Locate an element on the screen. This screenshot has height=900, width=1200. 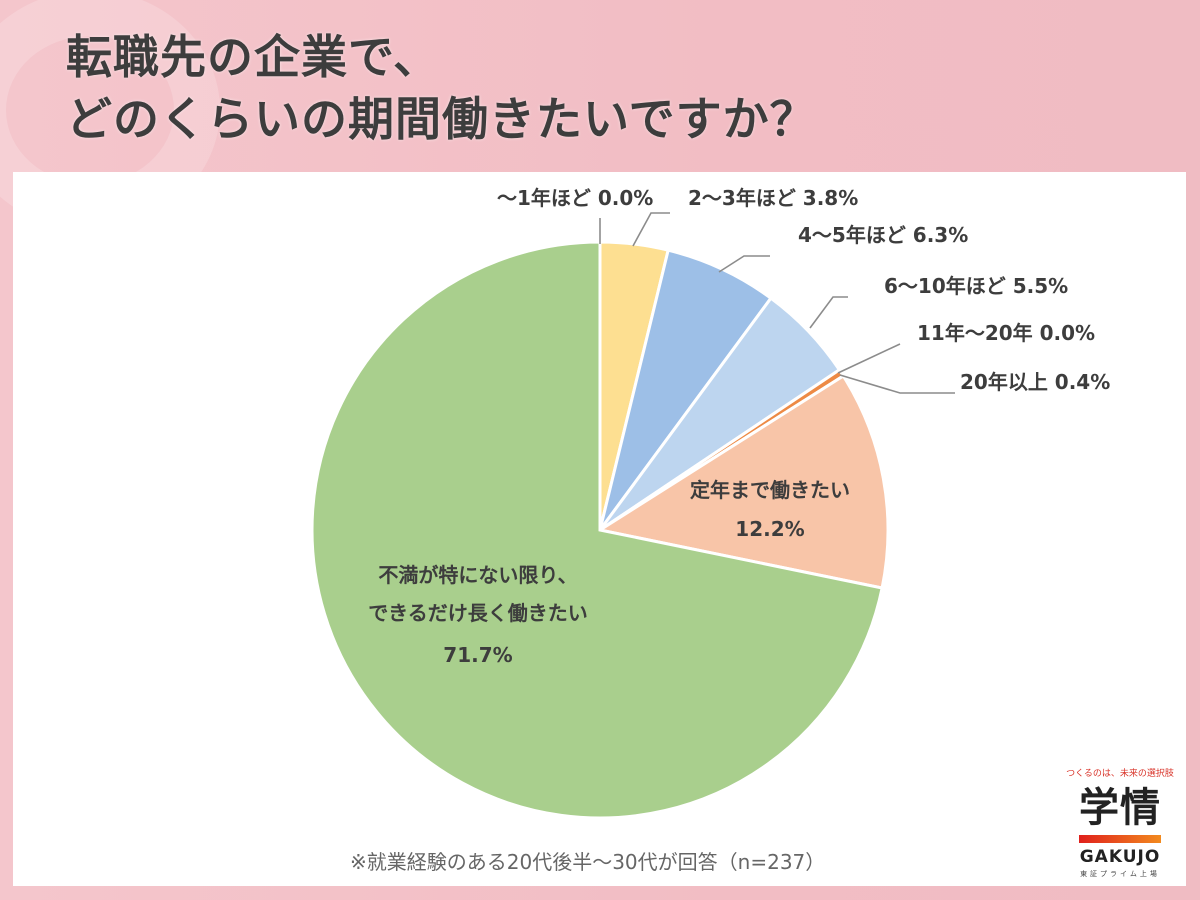
leader-line-s2 is located at coordinates (744, 264).